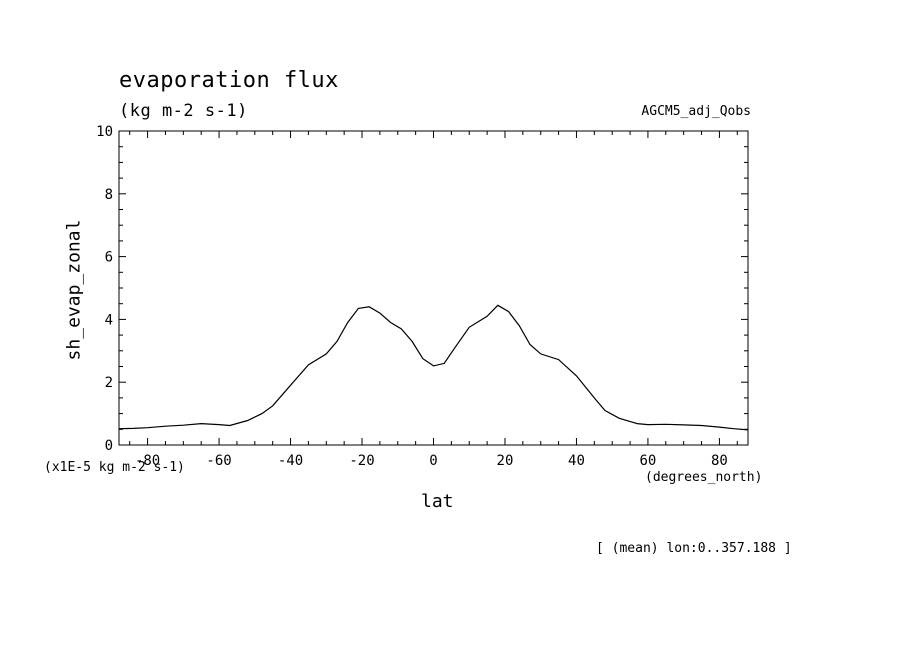 The height and width of the screenshot is (654, 904). What do you see at coordinates (361, 461) in the screenshot?
I see `x-tick-label: -20` at bounding box center [361, 461].